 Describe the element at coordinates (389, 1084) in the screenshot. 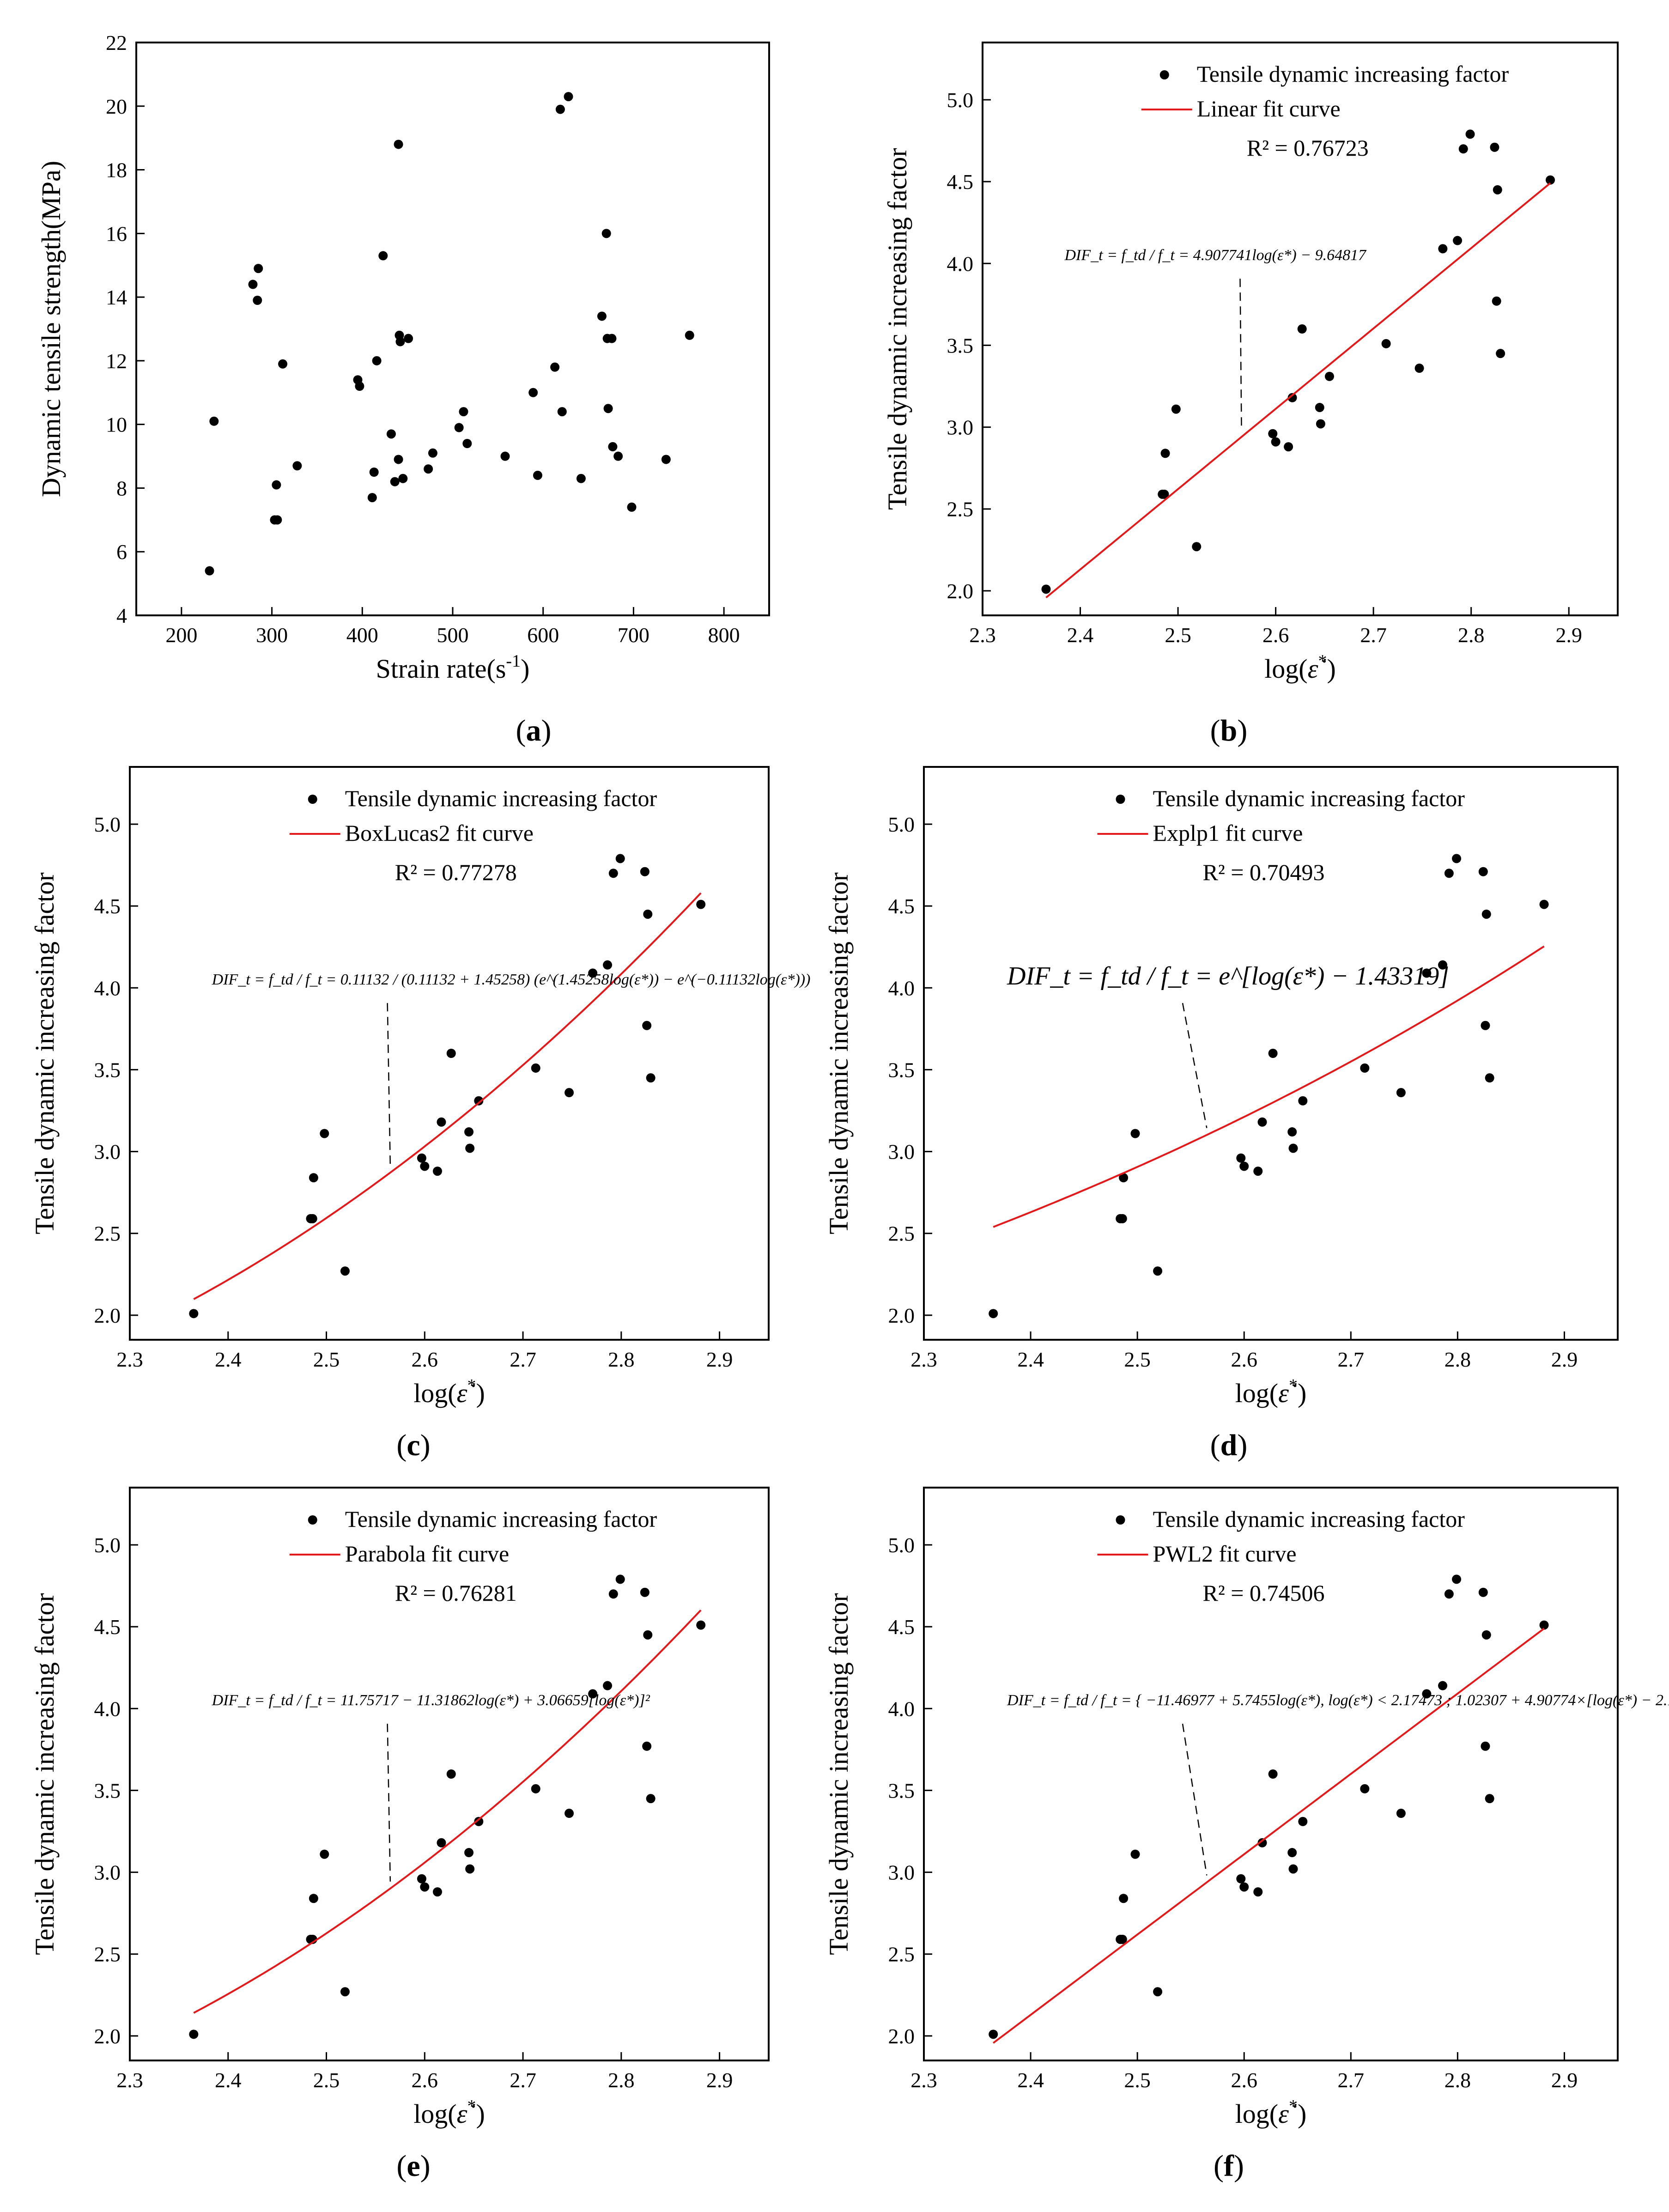

I see `equation-leader-line` at that location.